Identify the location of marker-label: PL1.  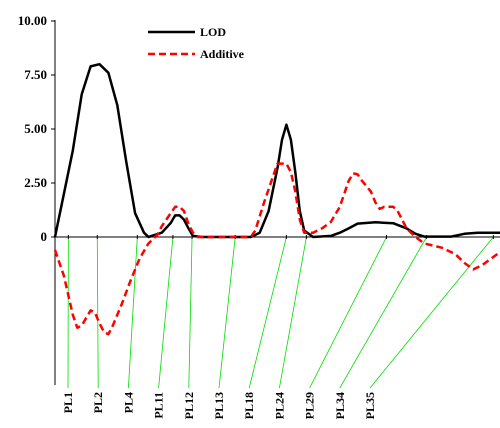
(68, 402).